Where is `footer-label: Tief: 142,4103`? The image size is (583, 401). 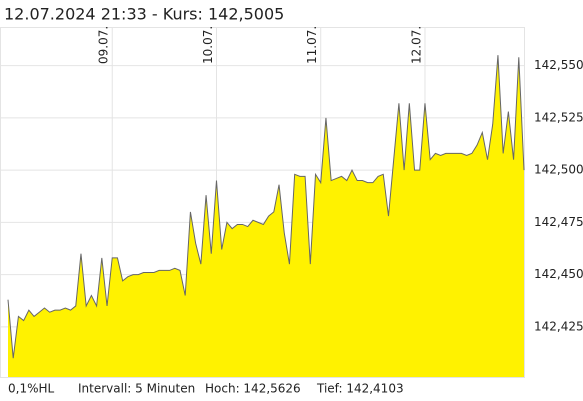
footer-label: Tief: 142,4103 is located at coordinates (360, 389).